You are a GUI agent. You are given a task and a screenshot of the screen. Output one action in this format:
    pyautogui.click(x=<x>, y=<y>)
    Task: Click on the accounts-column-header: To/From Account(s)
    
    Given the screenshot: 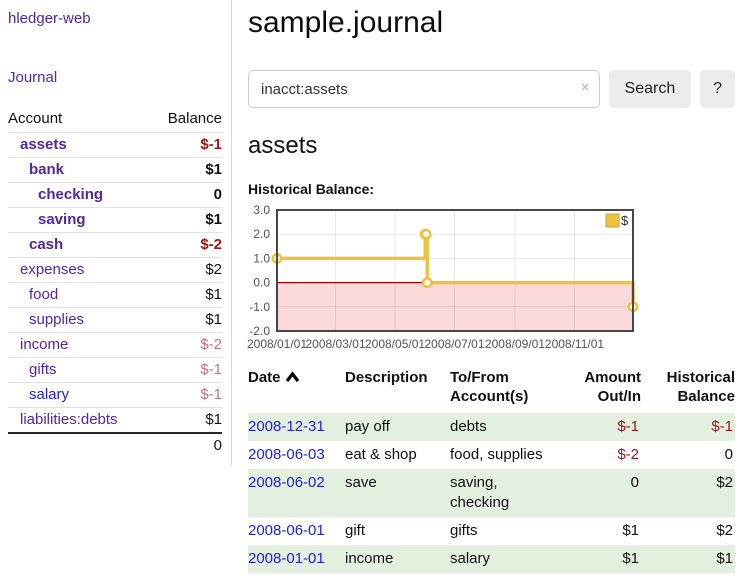 What is the action you would take?
    pyautogui.click(x=489, y=387)
    